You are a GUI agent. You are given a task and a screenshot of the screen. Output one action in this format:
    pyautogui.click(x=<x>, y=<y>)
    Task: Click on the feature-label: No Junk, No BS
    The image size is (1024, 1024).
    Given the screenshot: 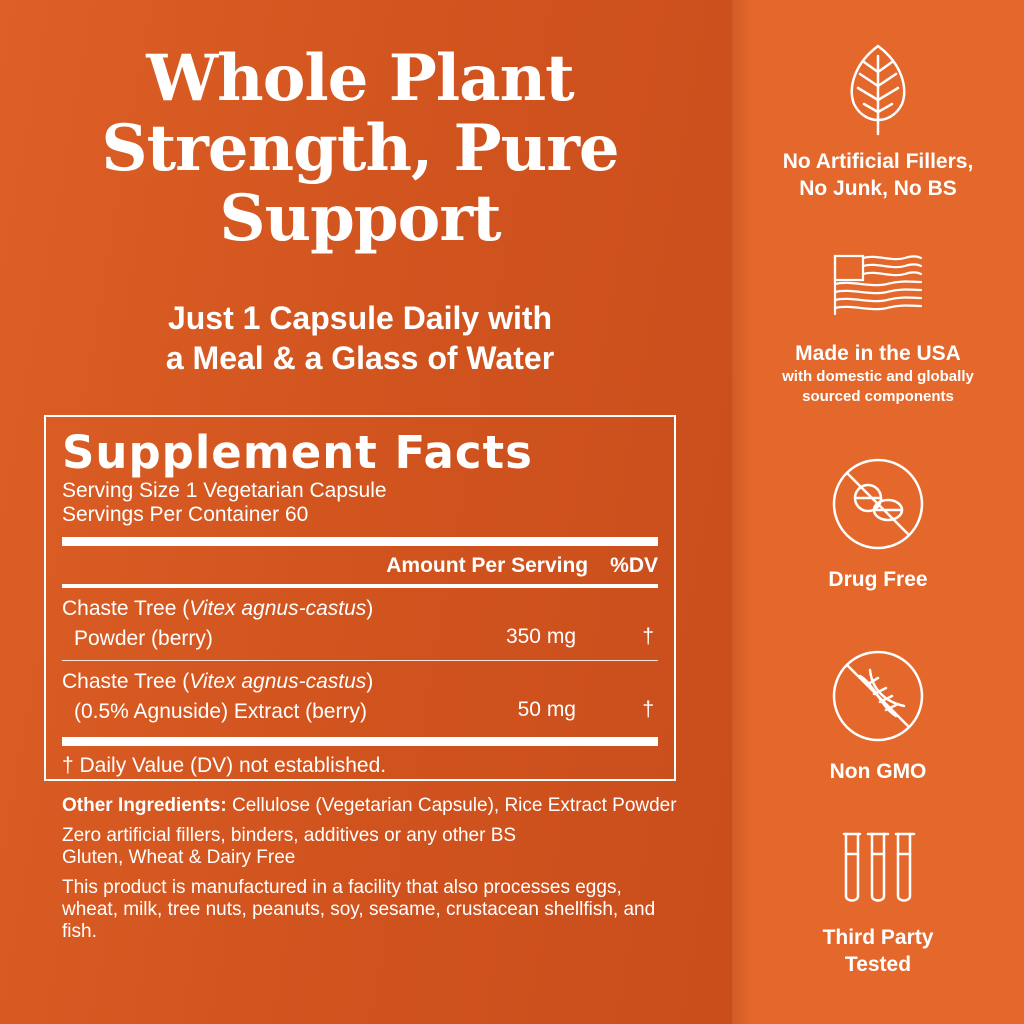 What is the action you would take?
    pyautogui.click(x=878, y=188)
    